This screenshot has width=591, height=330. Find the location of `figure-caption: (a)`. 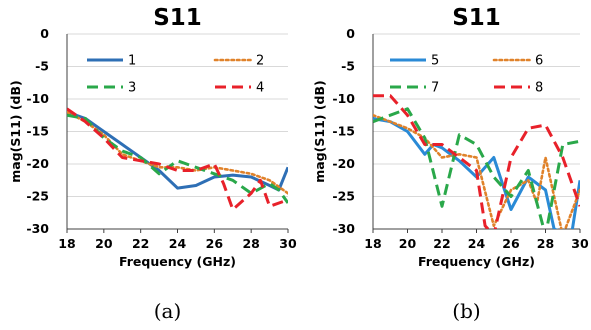

figure-caption: (a) is located at coordinates (168, 311).